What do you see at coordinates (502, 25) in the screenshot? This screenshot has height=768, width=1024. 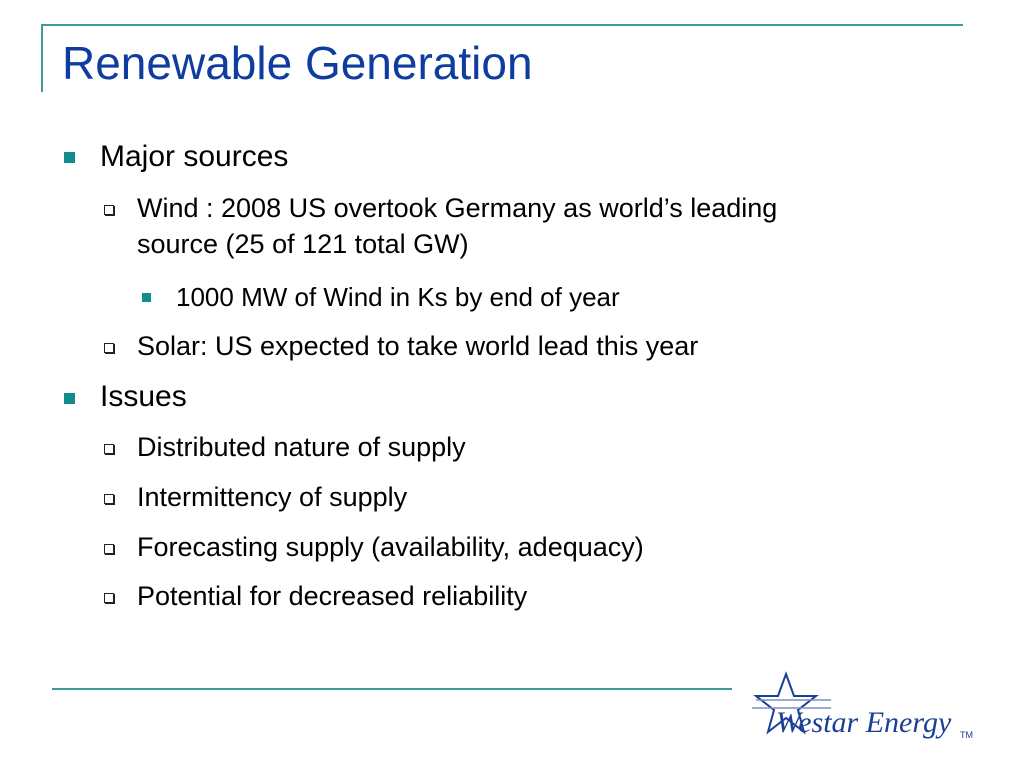 I see `top-frame-line` at bounding box center [502, 25].